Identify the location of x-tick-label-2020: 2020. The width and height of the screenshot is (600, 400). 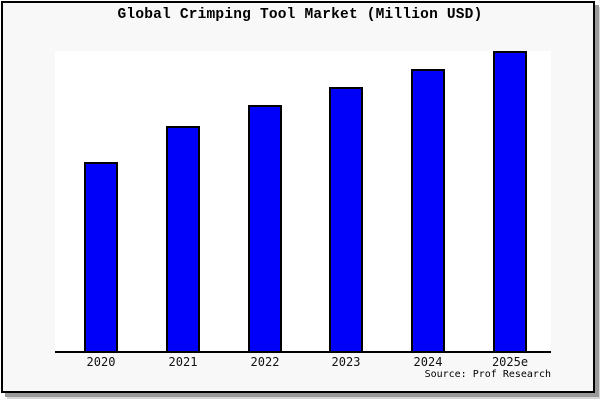
(101, 362).